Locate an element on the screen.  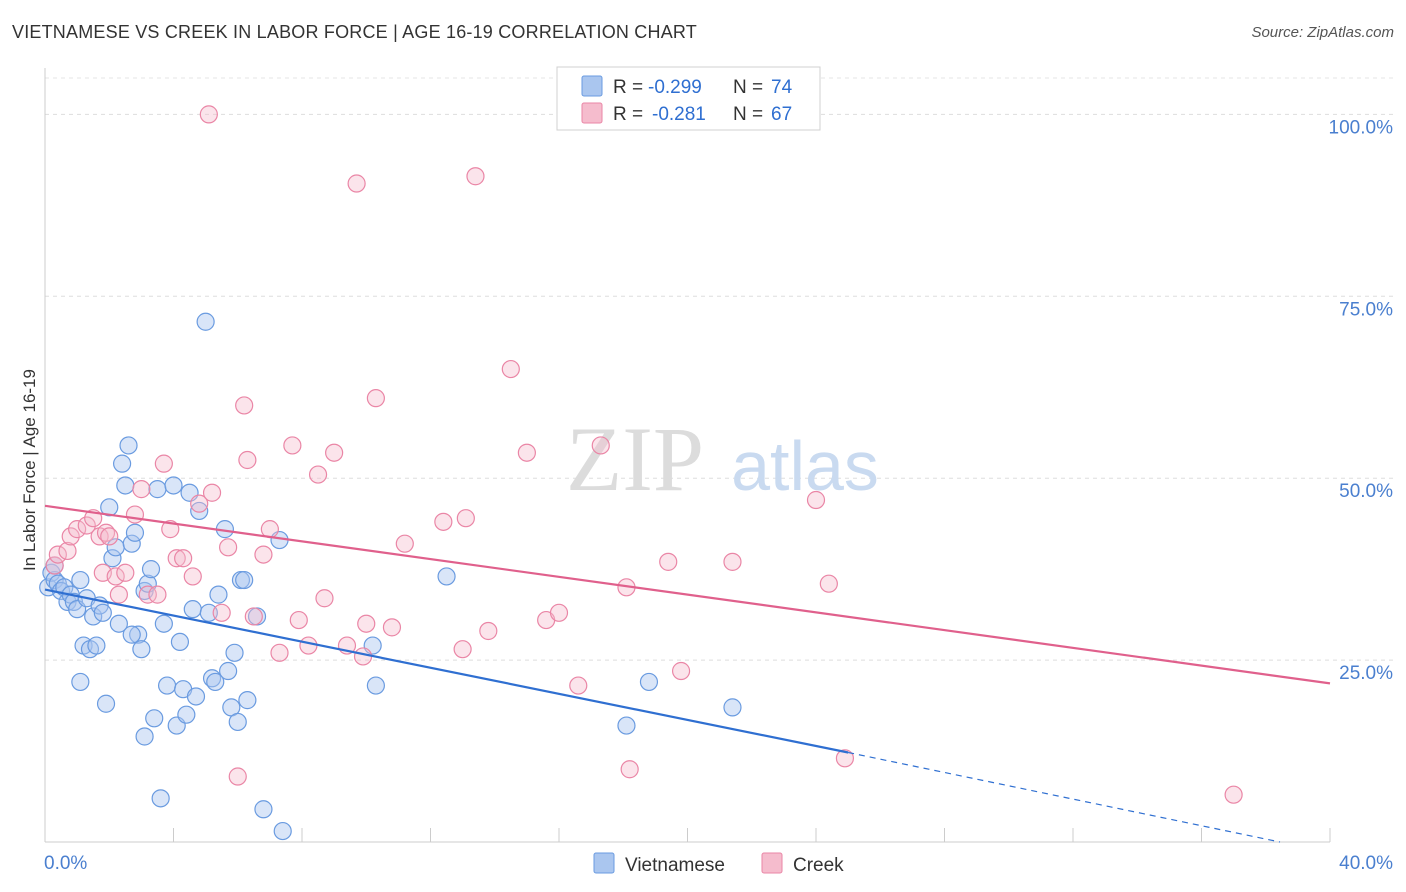
legend-stats: R = -0.299 N = 74 R = -0.281 N = 67 is located at coordinates (688, 98).